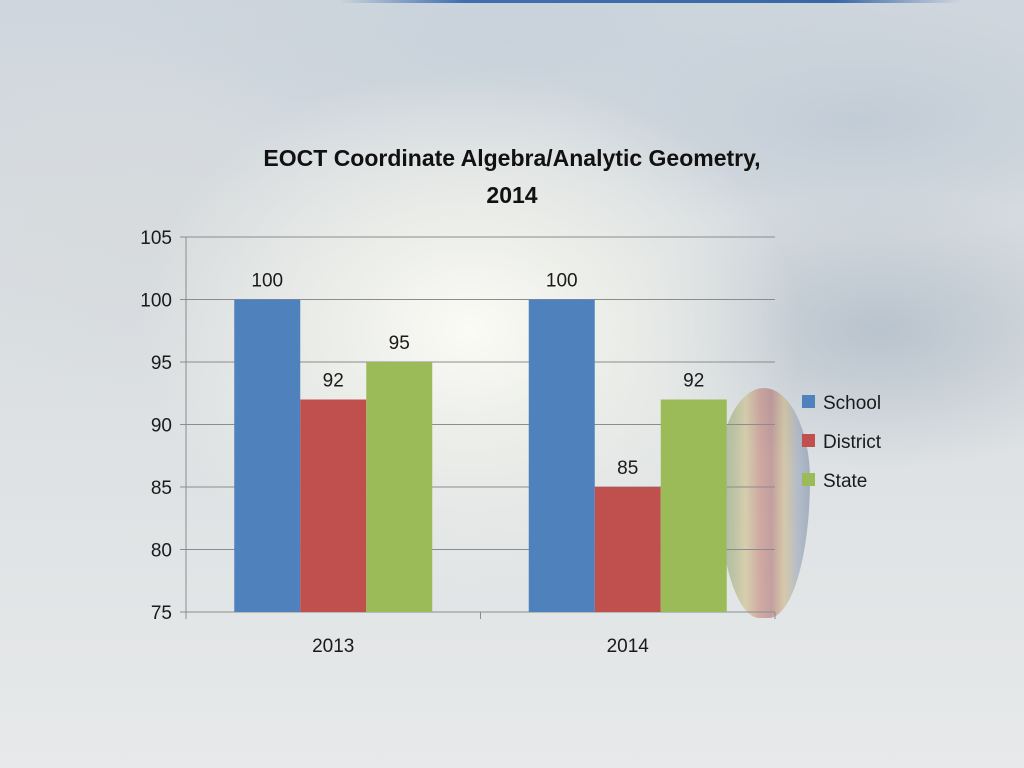 Image resolution: width=1024 pixels, height=768 pixels. What do you see at coordinates (693, 505) in the screenshot?
I see `bar-state-2014` at bounding box center [693, 505].